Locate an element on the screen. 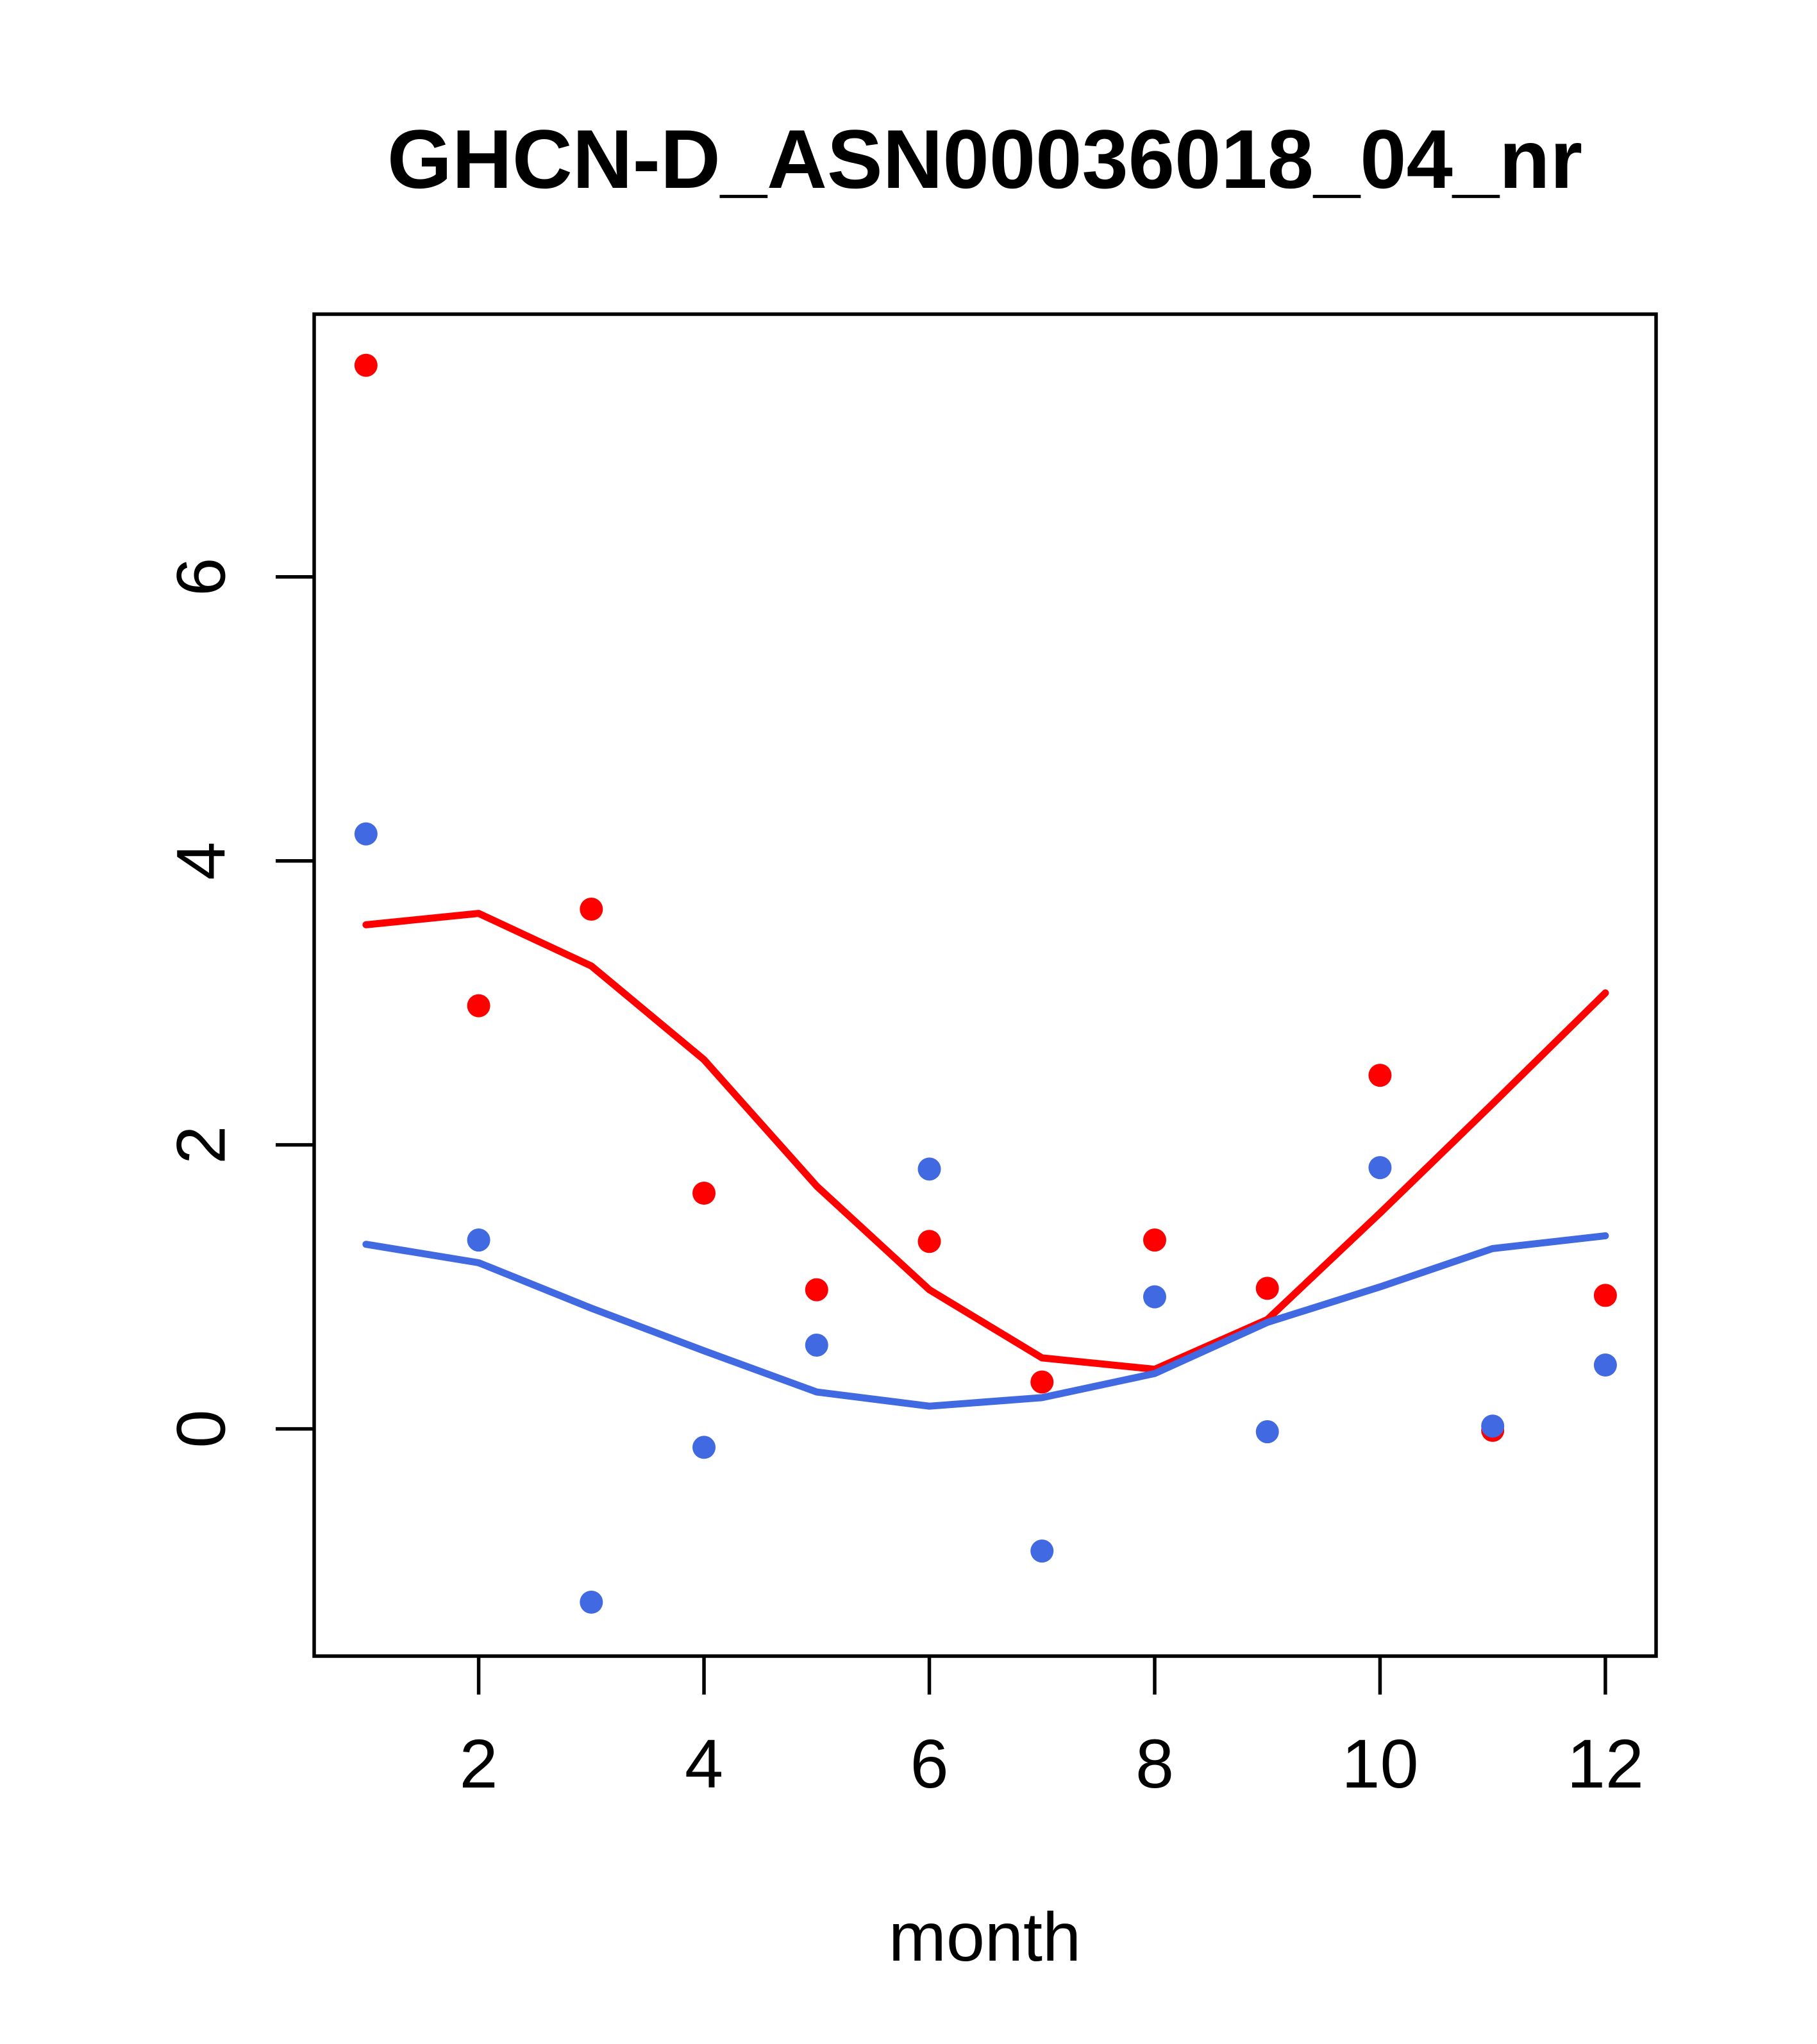 The image size is (1817, 2044). chart-title: GHCN-D_ASN00036018_04_nr is located at coordinates (984, 159).